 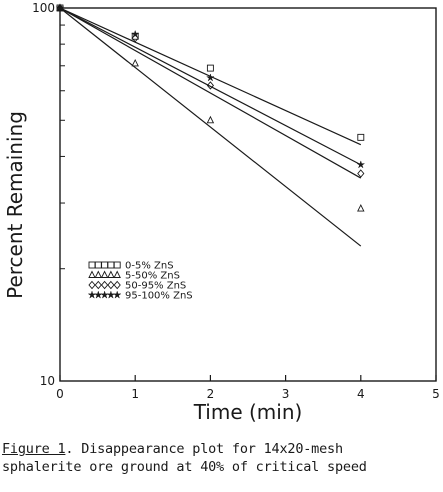 I want to click on figure-label: Figure 1, so click(x=34, y=449).